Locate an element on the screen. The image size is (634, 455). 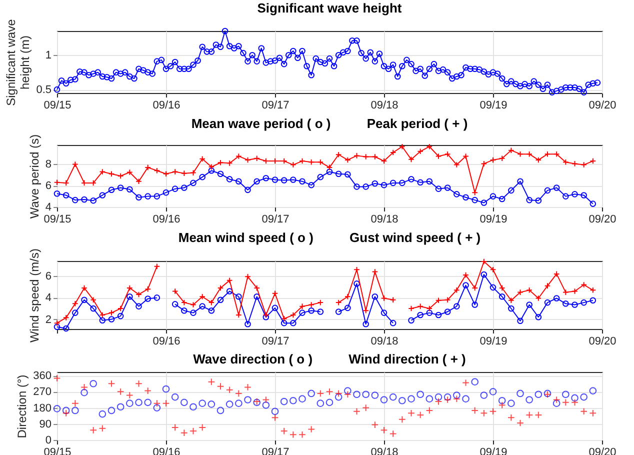
chart-title: Mean wave period ( o ) Peak period ( + ) is located at coordinates (329, 123).